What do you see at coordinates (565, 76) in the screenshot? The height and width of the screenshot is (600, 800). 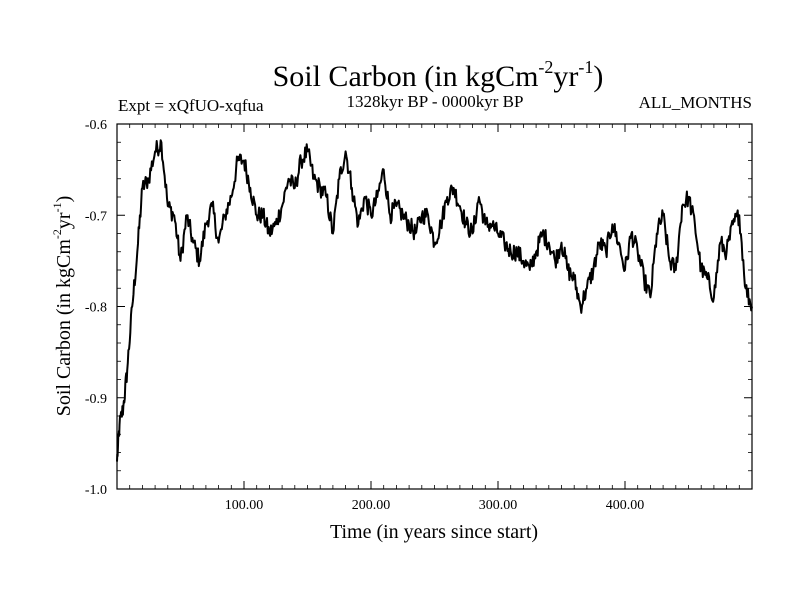 I see `title-mid: yr` at bounding box center [565, 76].